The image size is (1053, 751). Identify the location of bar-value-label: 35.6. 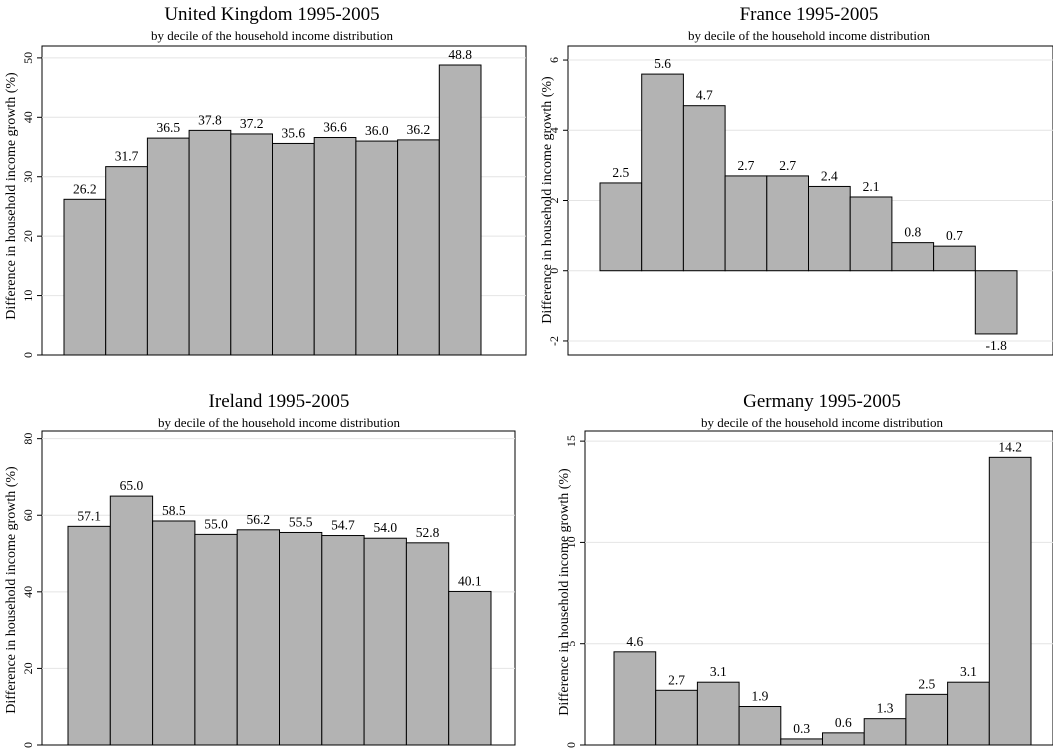
(294, 132).